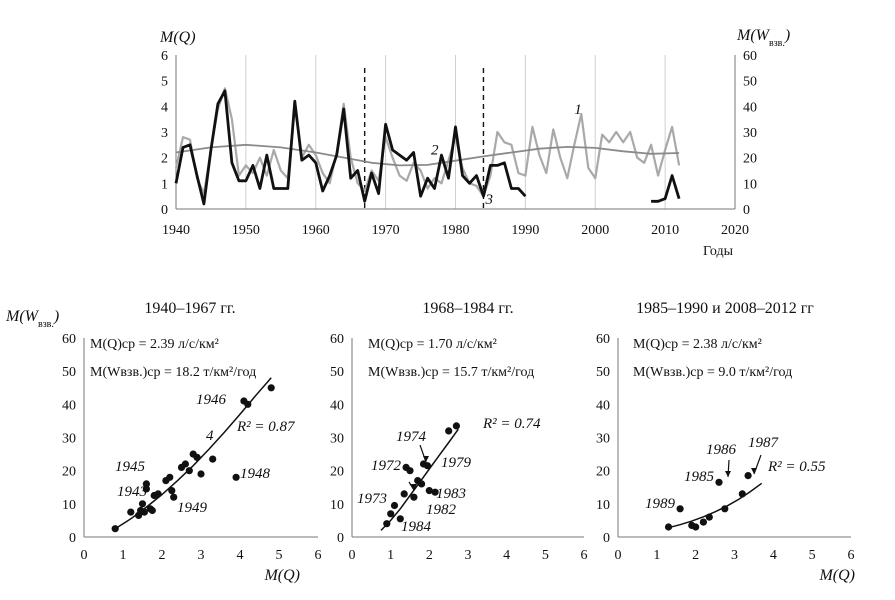  I want to click on stats-mean-q: M(Q)ср = 2.39 л/с/км², so click(154, 344).